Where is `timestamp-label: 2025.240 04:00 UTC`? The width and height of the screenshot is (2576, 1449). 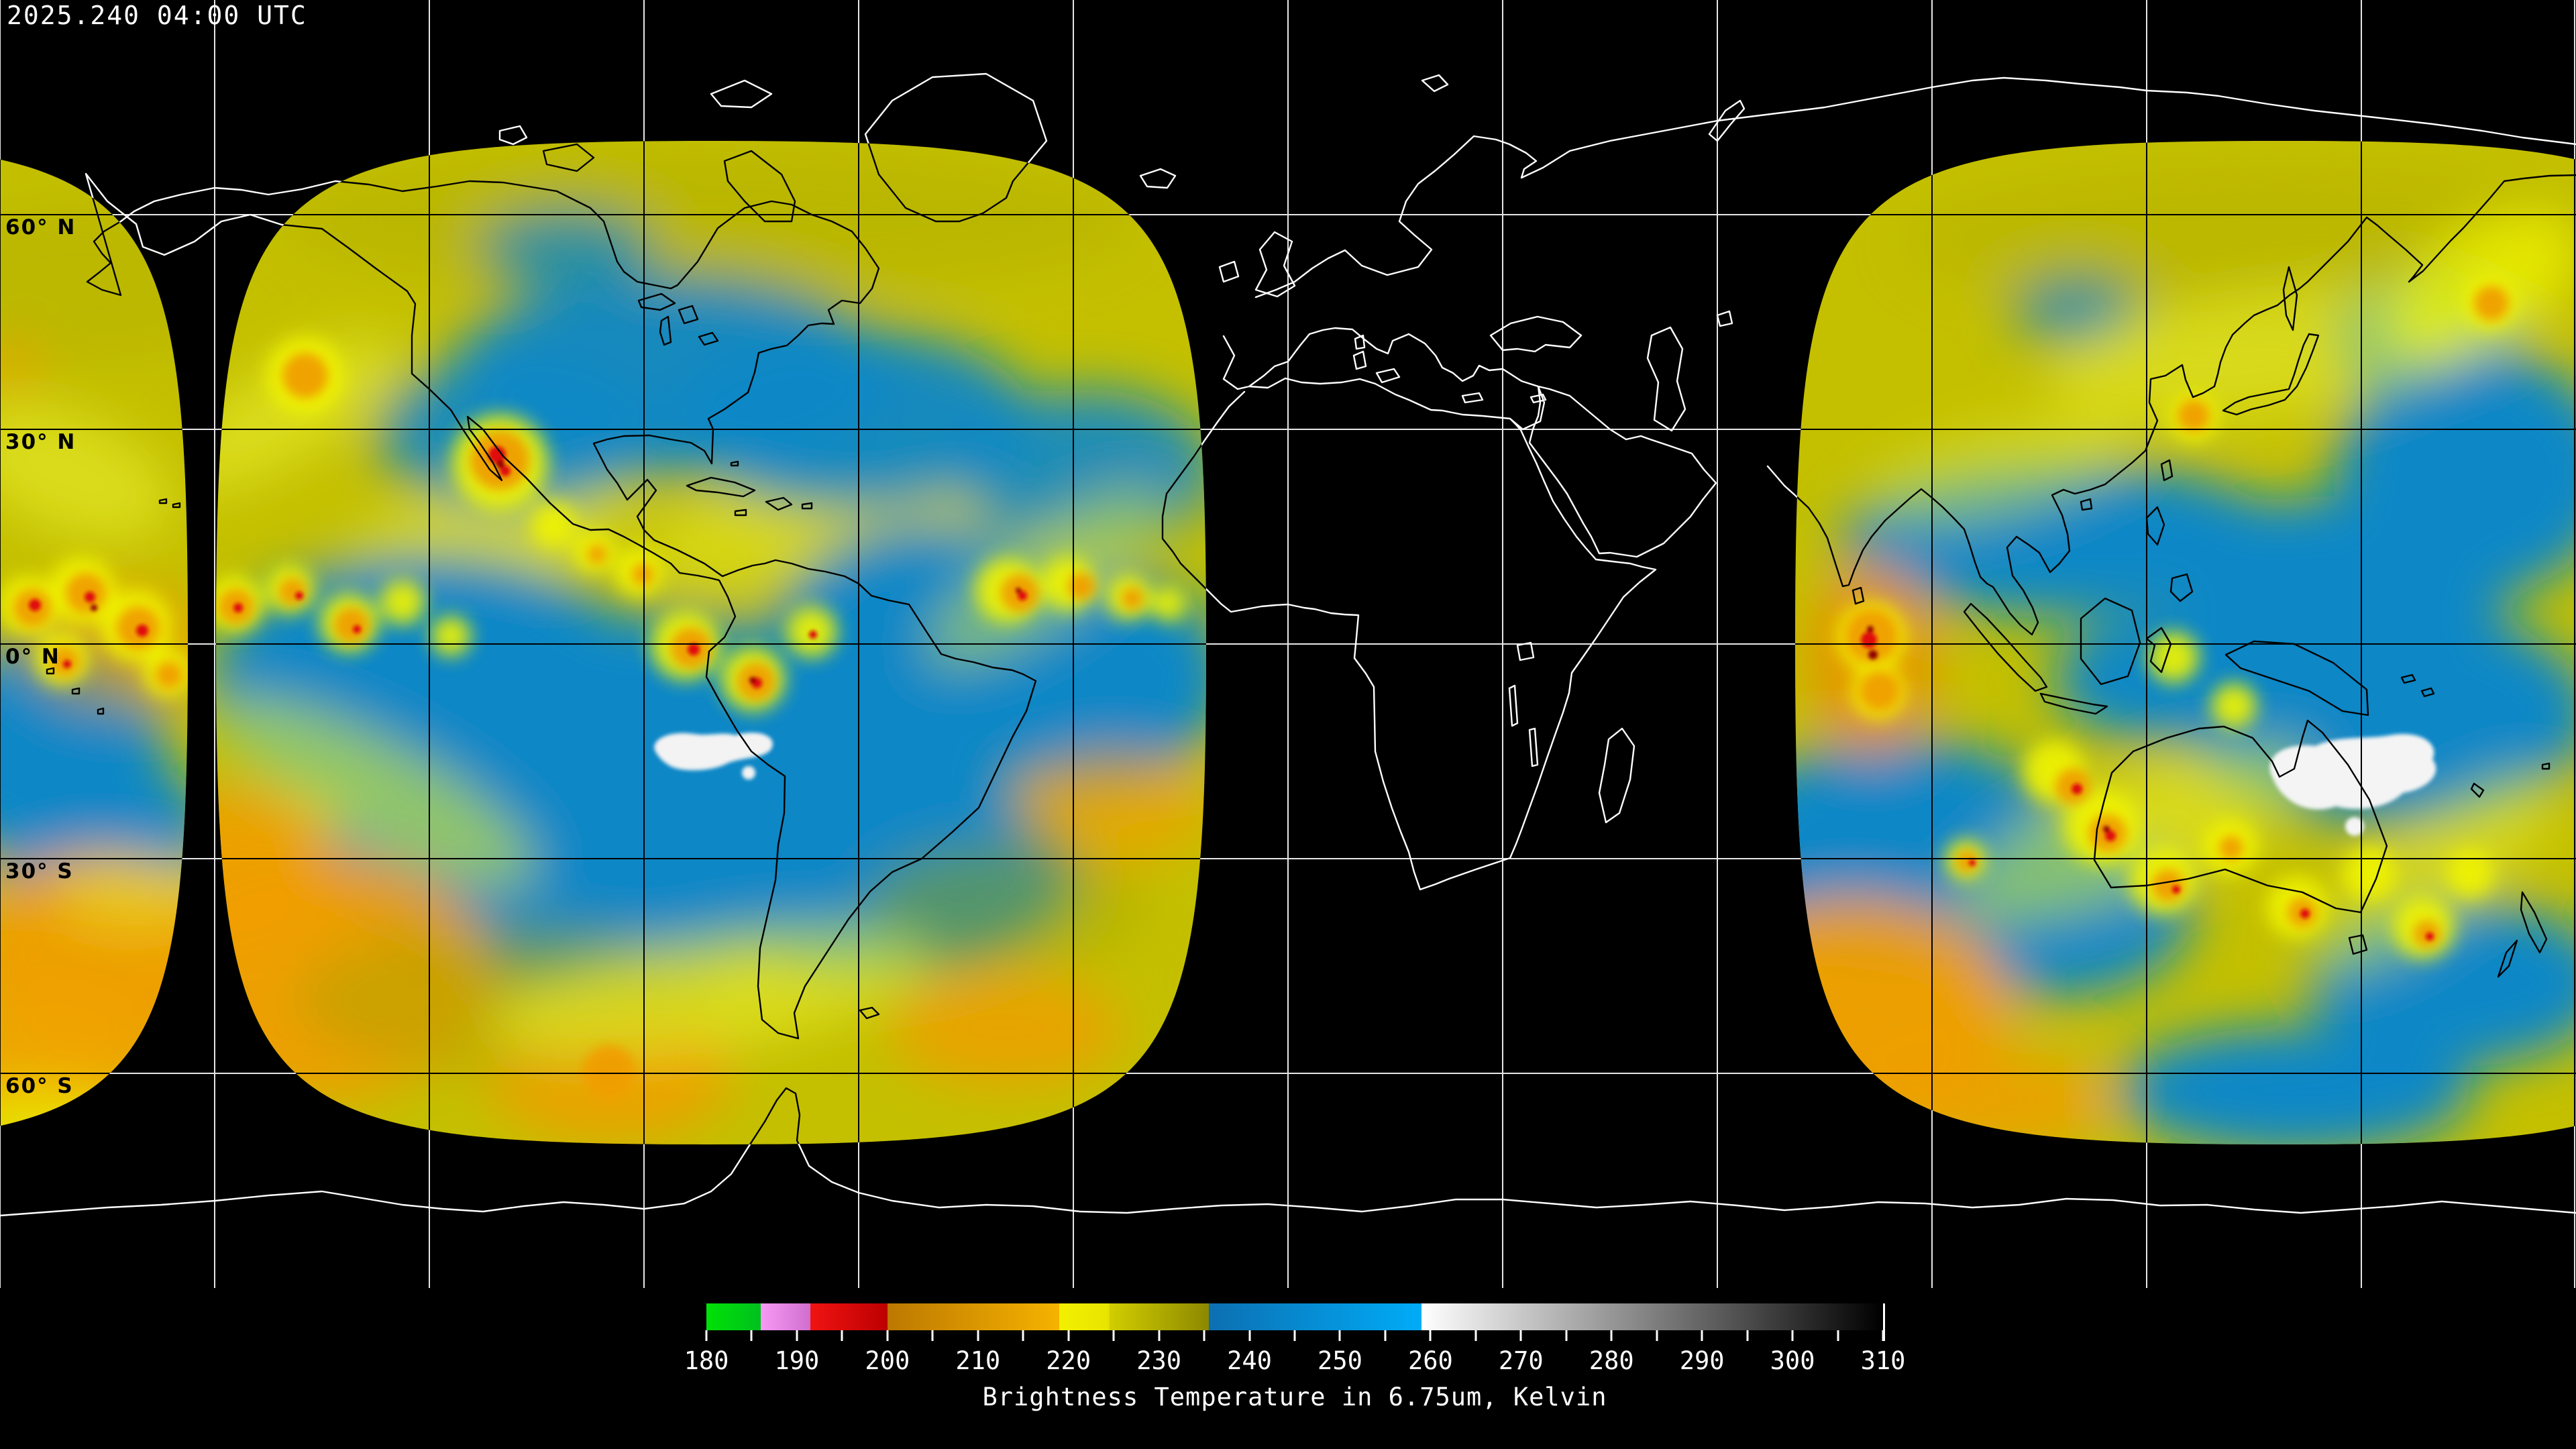 timestamp-label: 2025.240 04:00 UTC is located at coordinates (157, 15).